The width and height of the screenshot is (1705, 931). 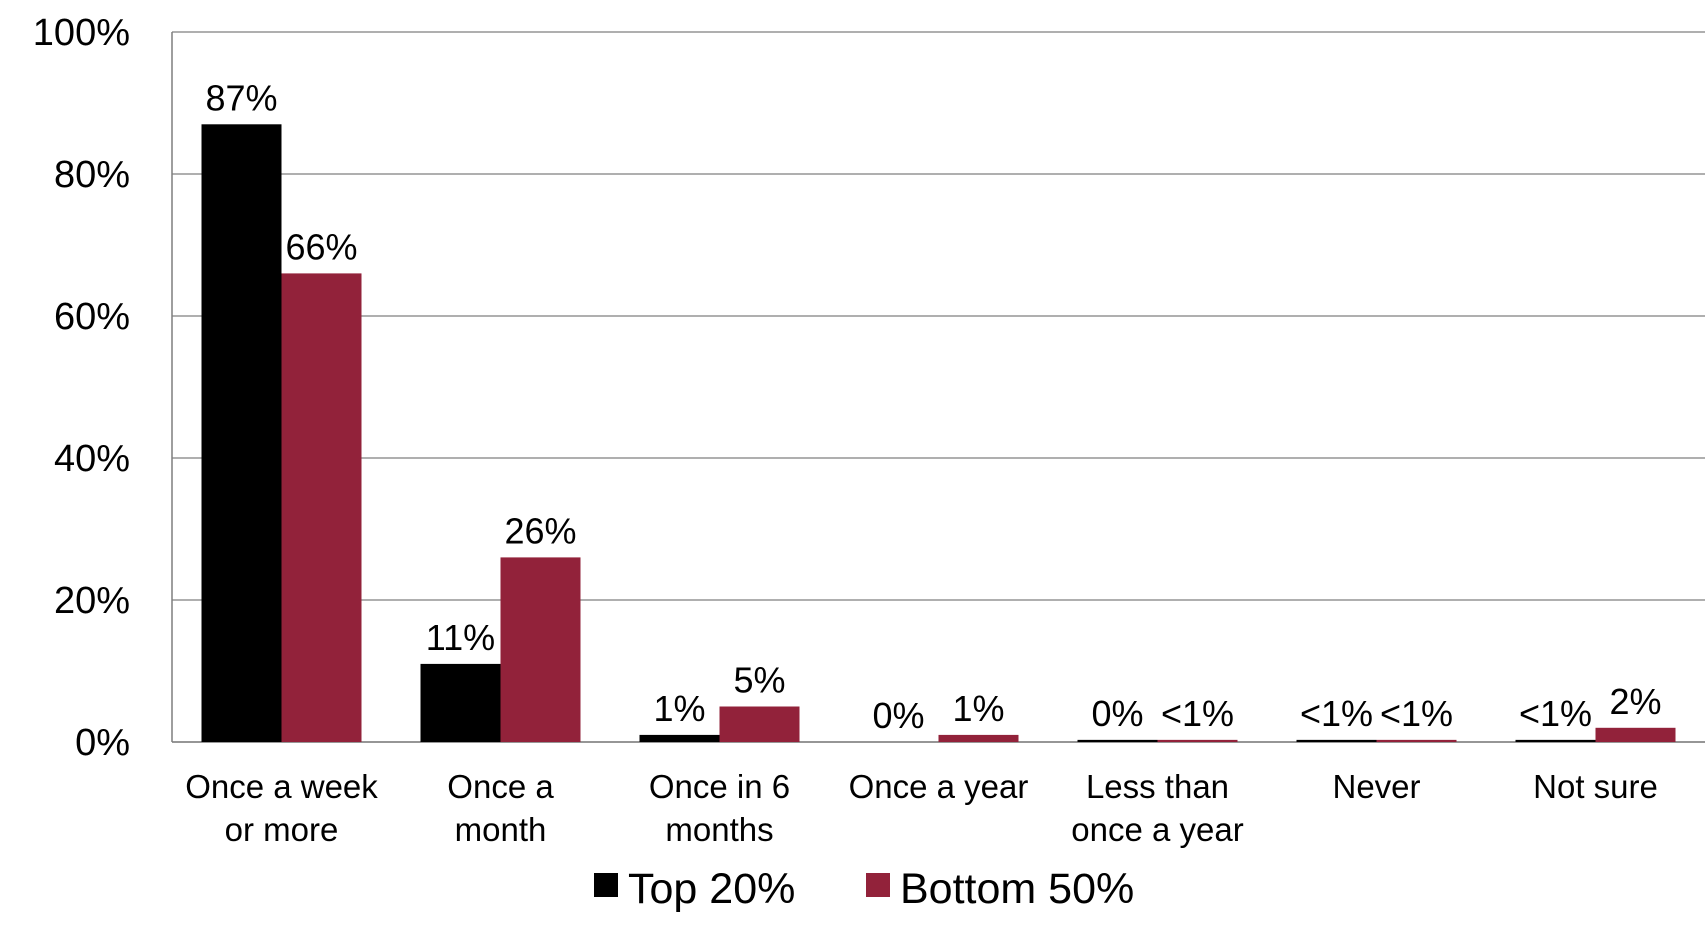 What do you see at coordinates (719, 829) in the screenshot?
I see `category-label: months` at bounding box center [719, 829].